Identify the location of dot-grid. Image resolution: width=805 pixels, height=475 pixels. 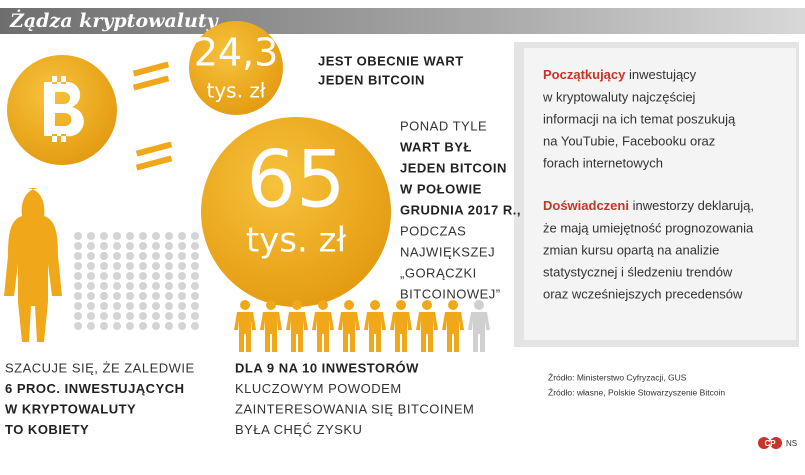
(136, 281).